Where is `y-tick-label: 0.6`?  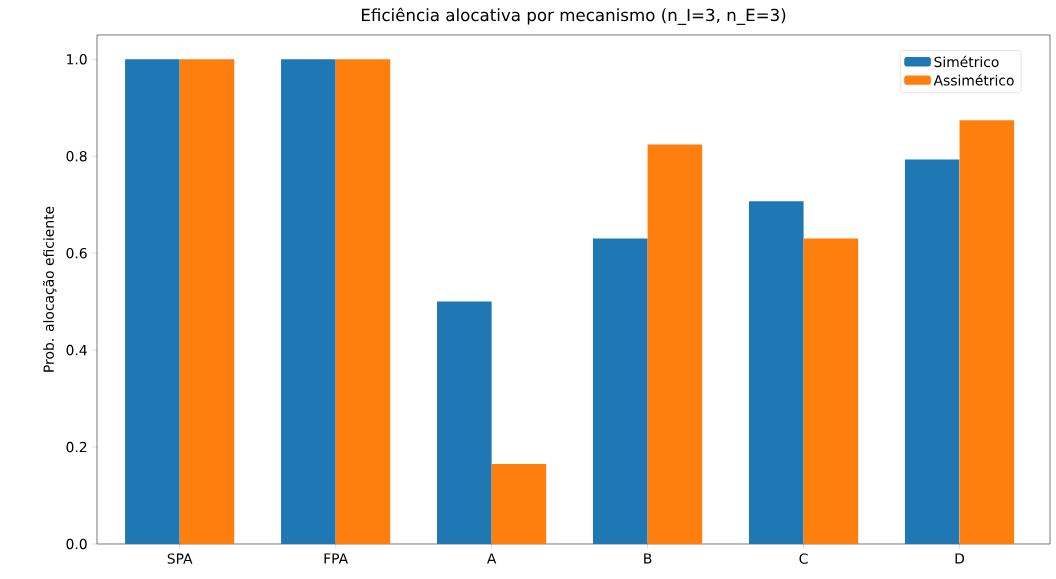 y-tick-label: 0.6 is located at coordinates (76, 253).